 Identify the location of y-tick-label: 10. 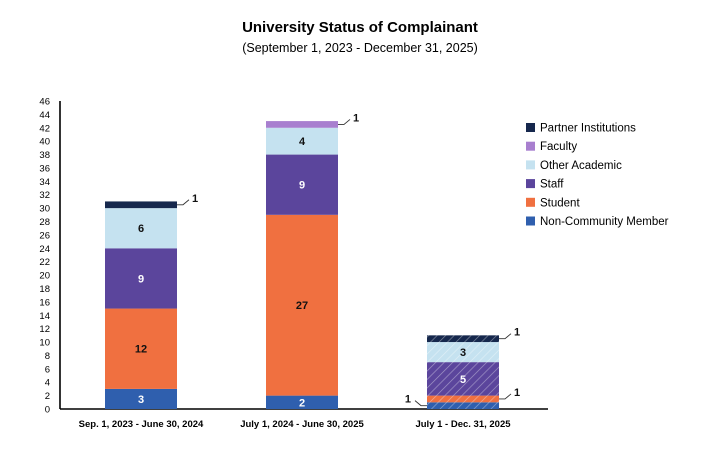
(44, 343).